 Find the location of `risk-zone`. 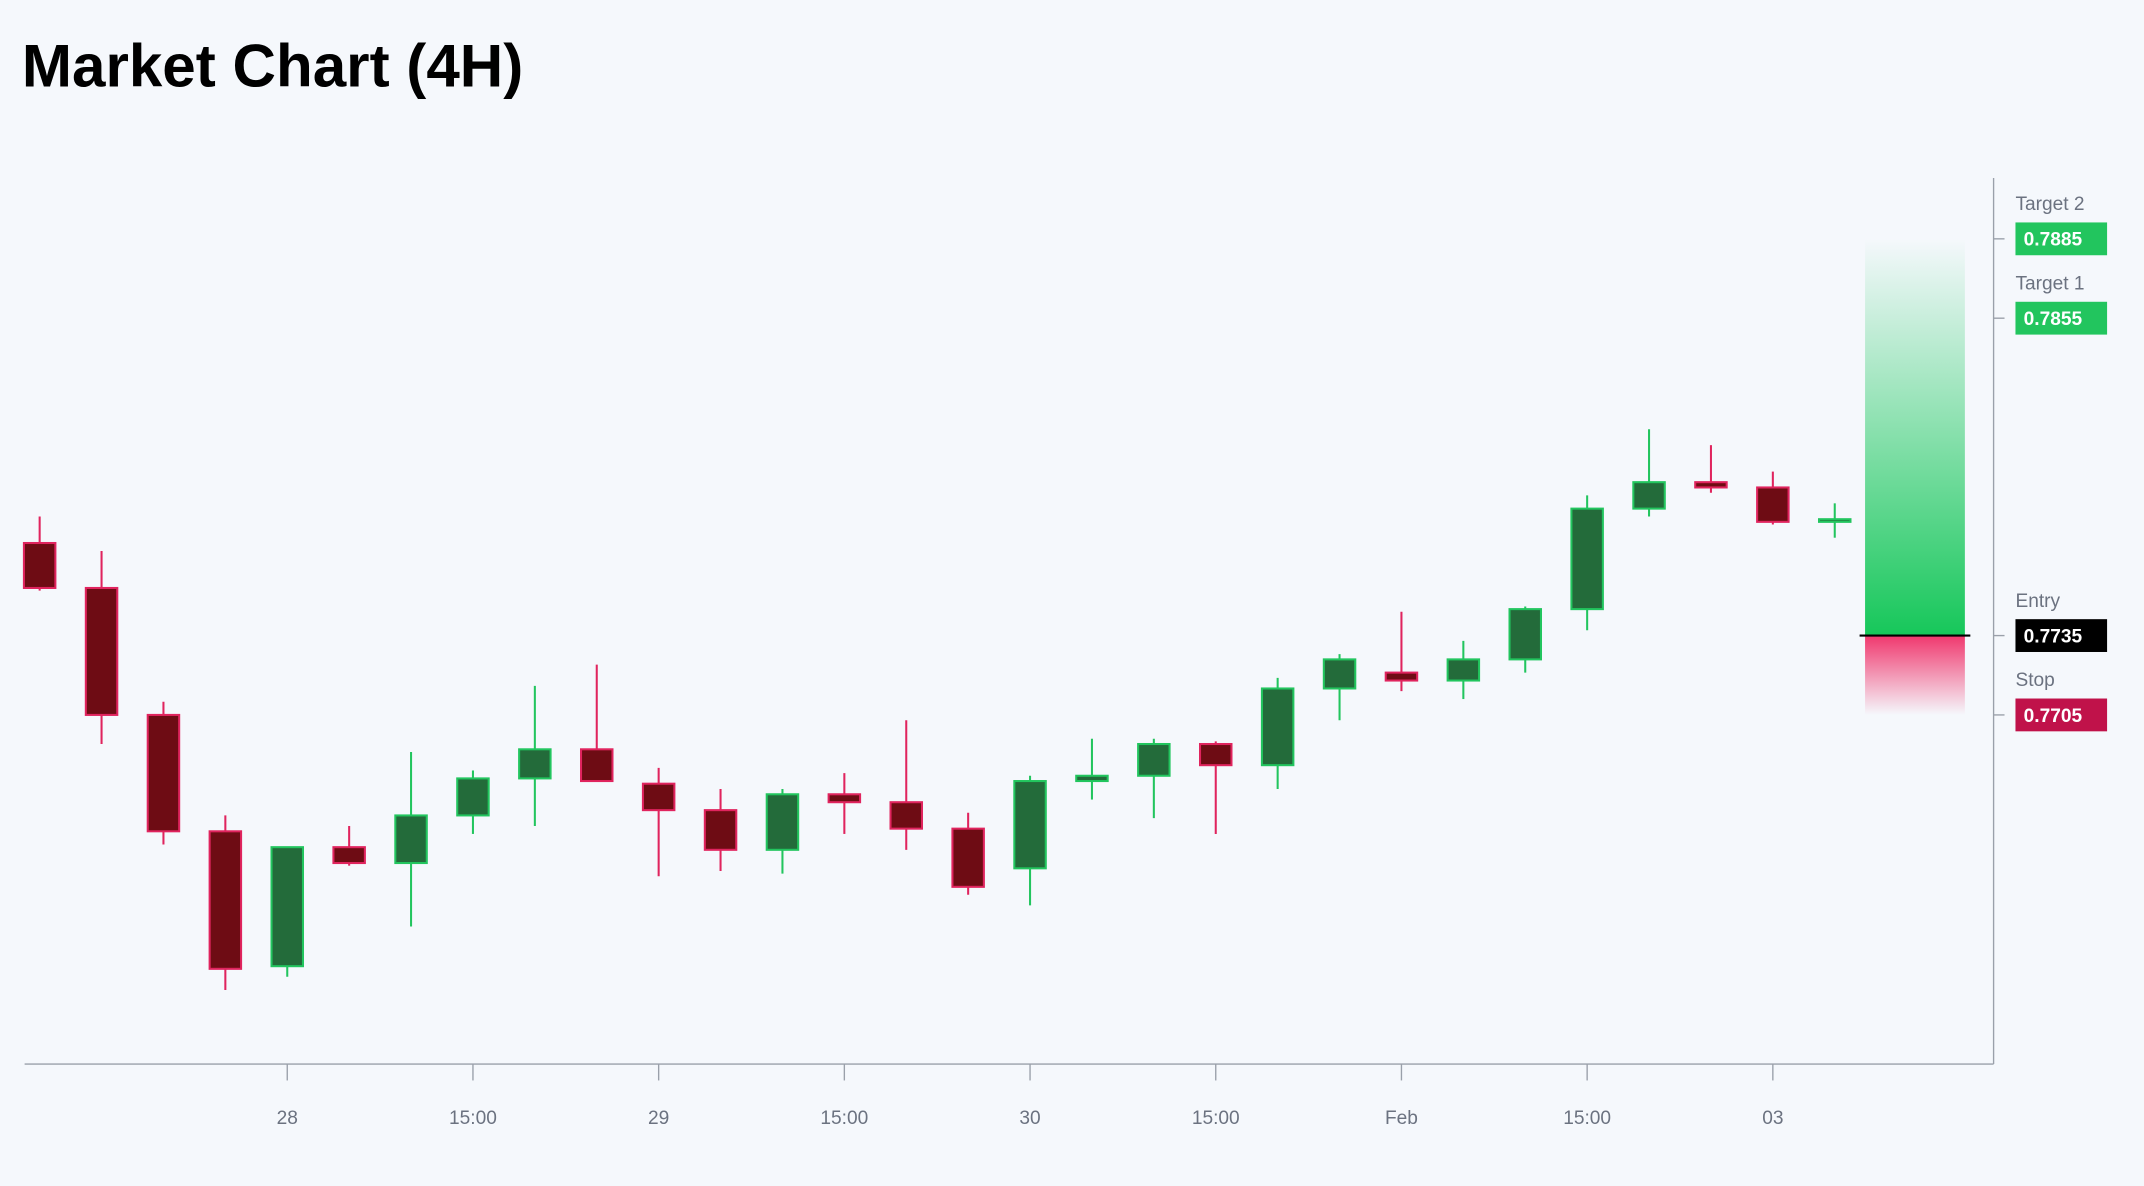

risk-zone is located at coordinates (1915, 675).